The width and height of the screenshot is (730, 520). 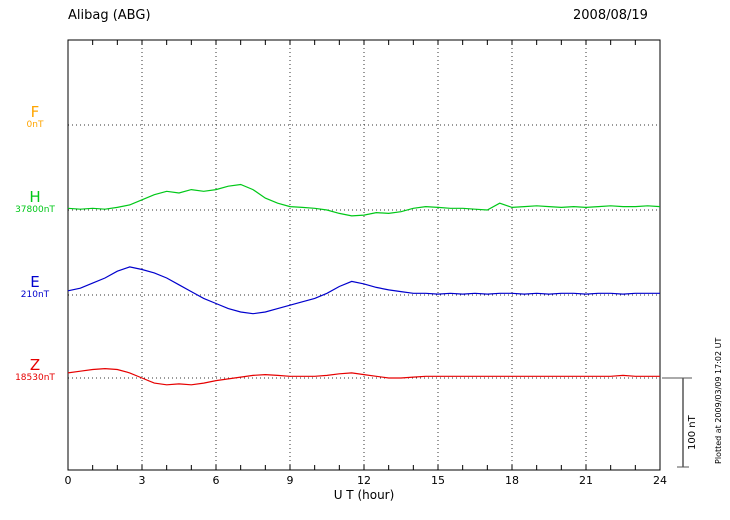 I want to click on scale-bar-label: 100 nT, so click(x=692, y=432).